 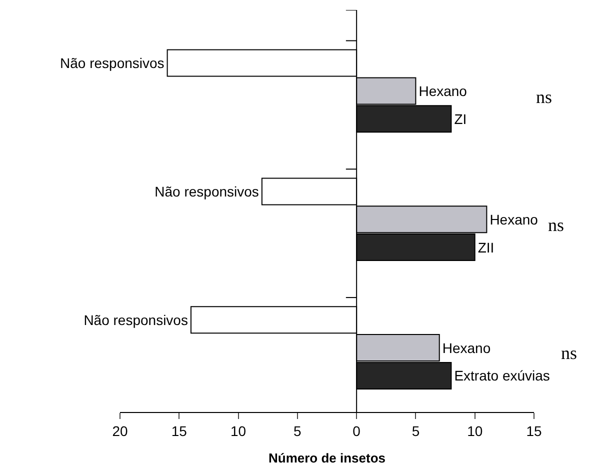 I want to click on y-tick-label: Extrato exúvias, so click(x=502, y=376).